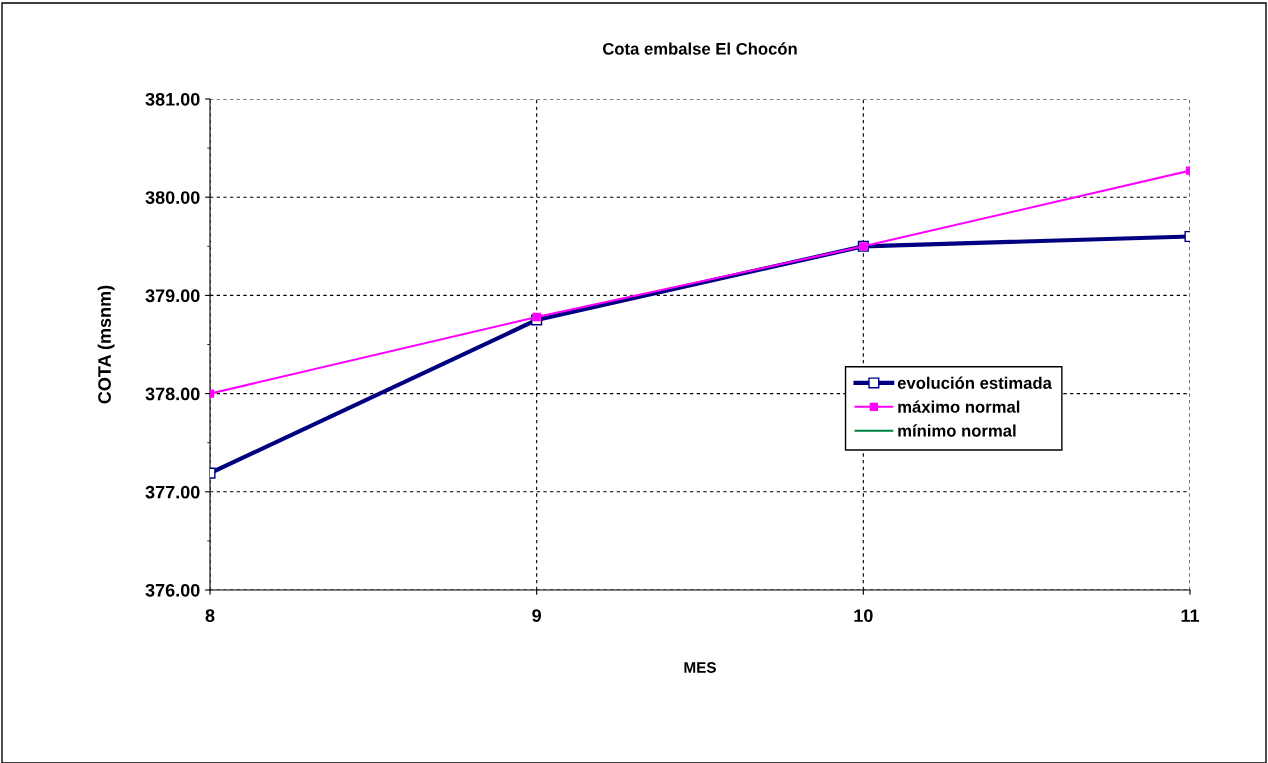 Image resolution: width=1268 pixels, height=763 pixels. Describe the element at coordinates (1190, 615) in the screenshot. I see `x-tick-label: 11` at that location.